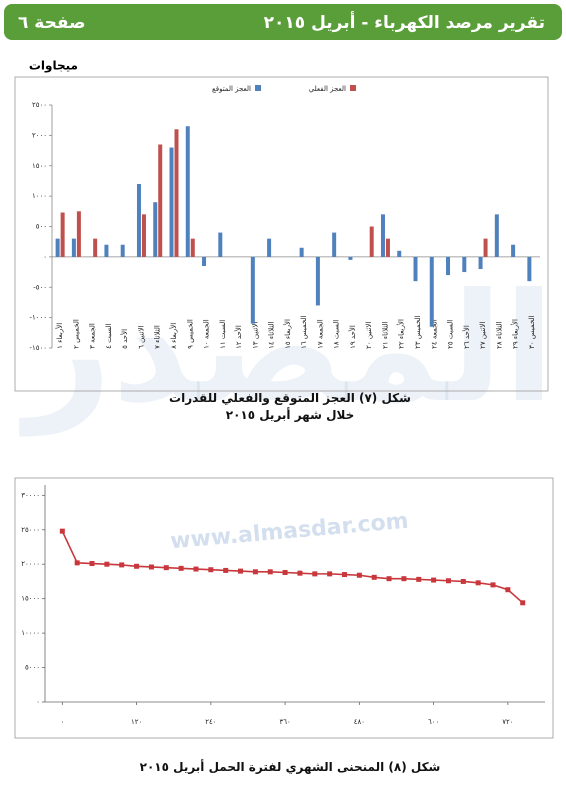 This screenshot has width=566, height=804. What do you see at coordinates (158, 337) in the screenshot?
I see `x-tick-label: الثلاثاء ٧` at bounding box center [158, 337].